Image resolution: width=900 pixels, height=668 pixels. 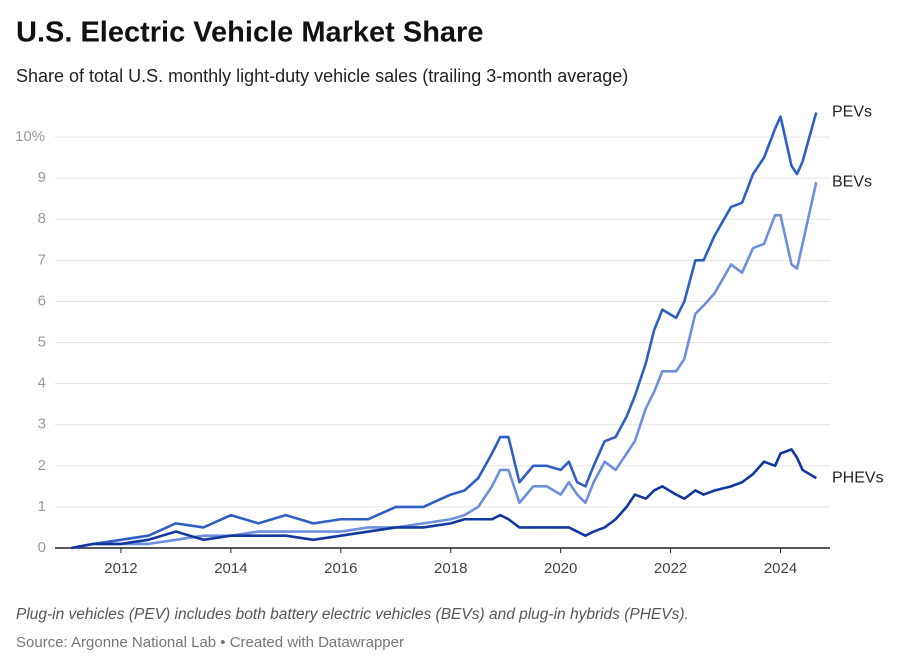 I want to click on y-tick-label: 1, so click(x=42, y=506).